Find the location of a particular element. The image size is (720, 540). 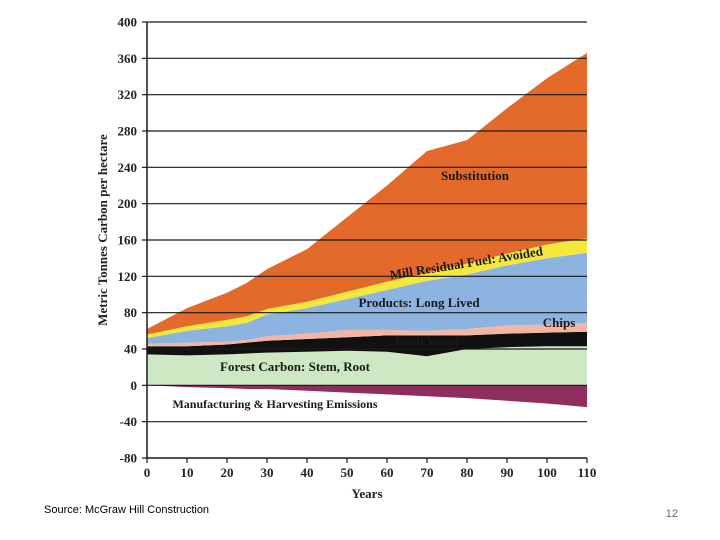

x-tick-label: 100 is located at coordinates (547, 472).